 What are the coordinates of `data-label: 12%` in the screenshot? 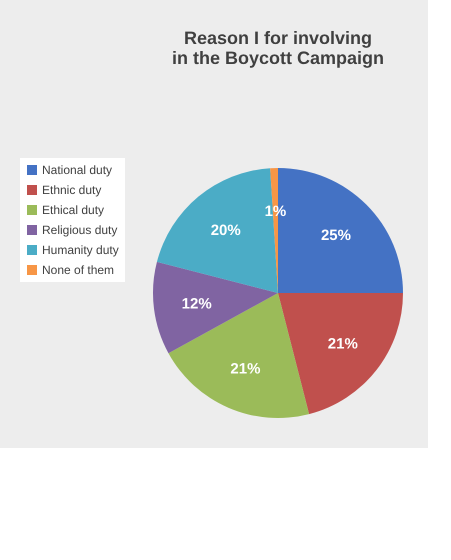 It's located at (197, 303).